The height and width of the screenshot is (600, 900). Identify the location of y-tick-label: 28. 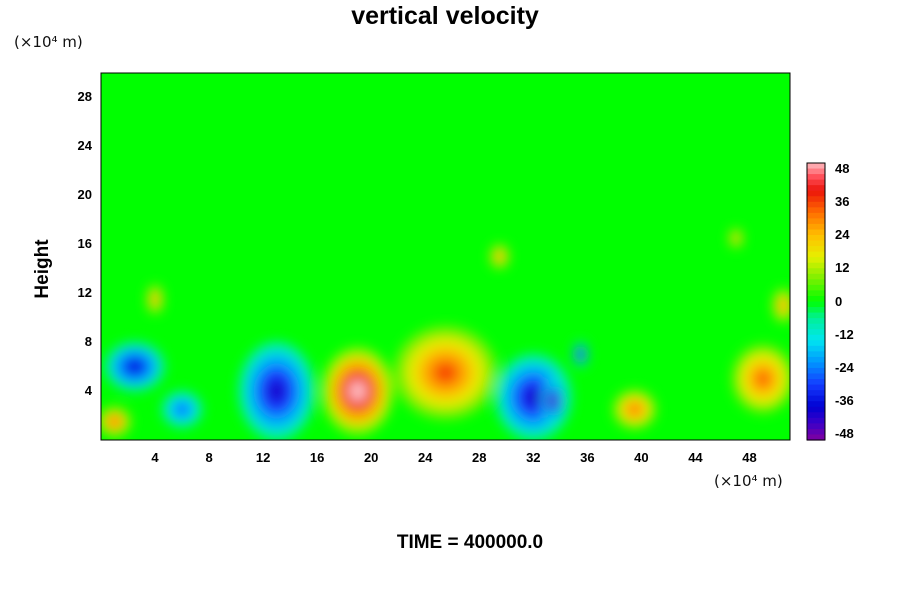
(84, 97).